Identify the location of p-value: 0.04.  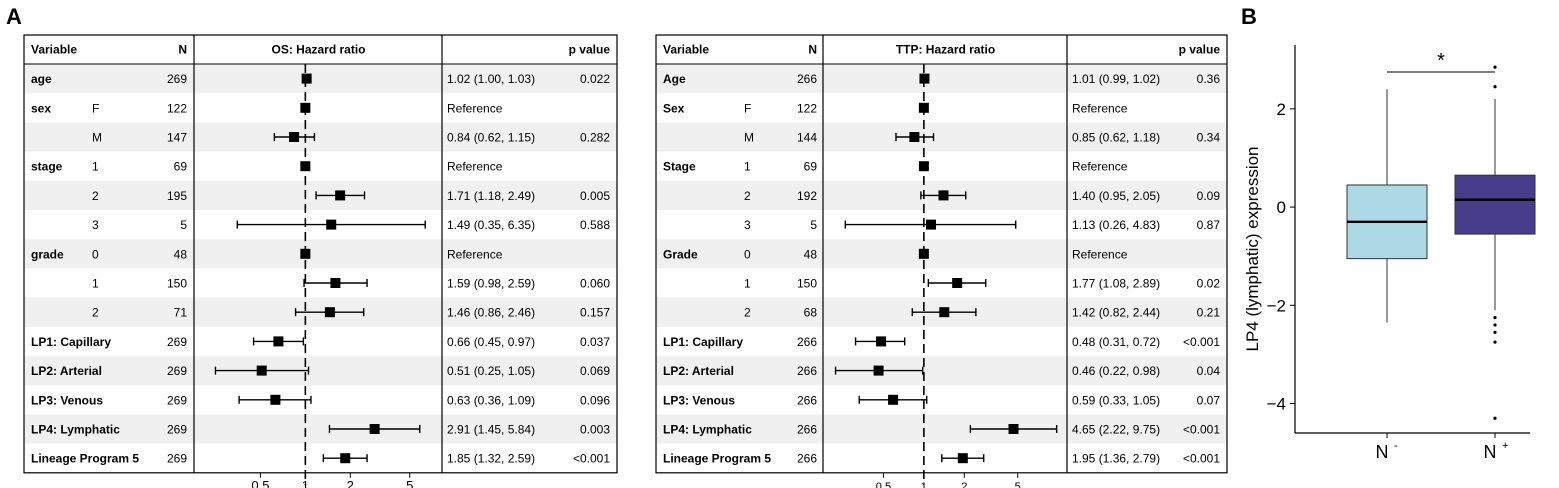
(1209, 371).